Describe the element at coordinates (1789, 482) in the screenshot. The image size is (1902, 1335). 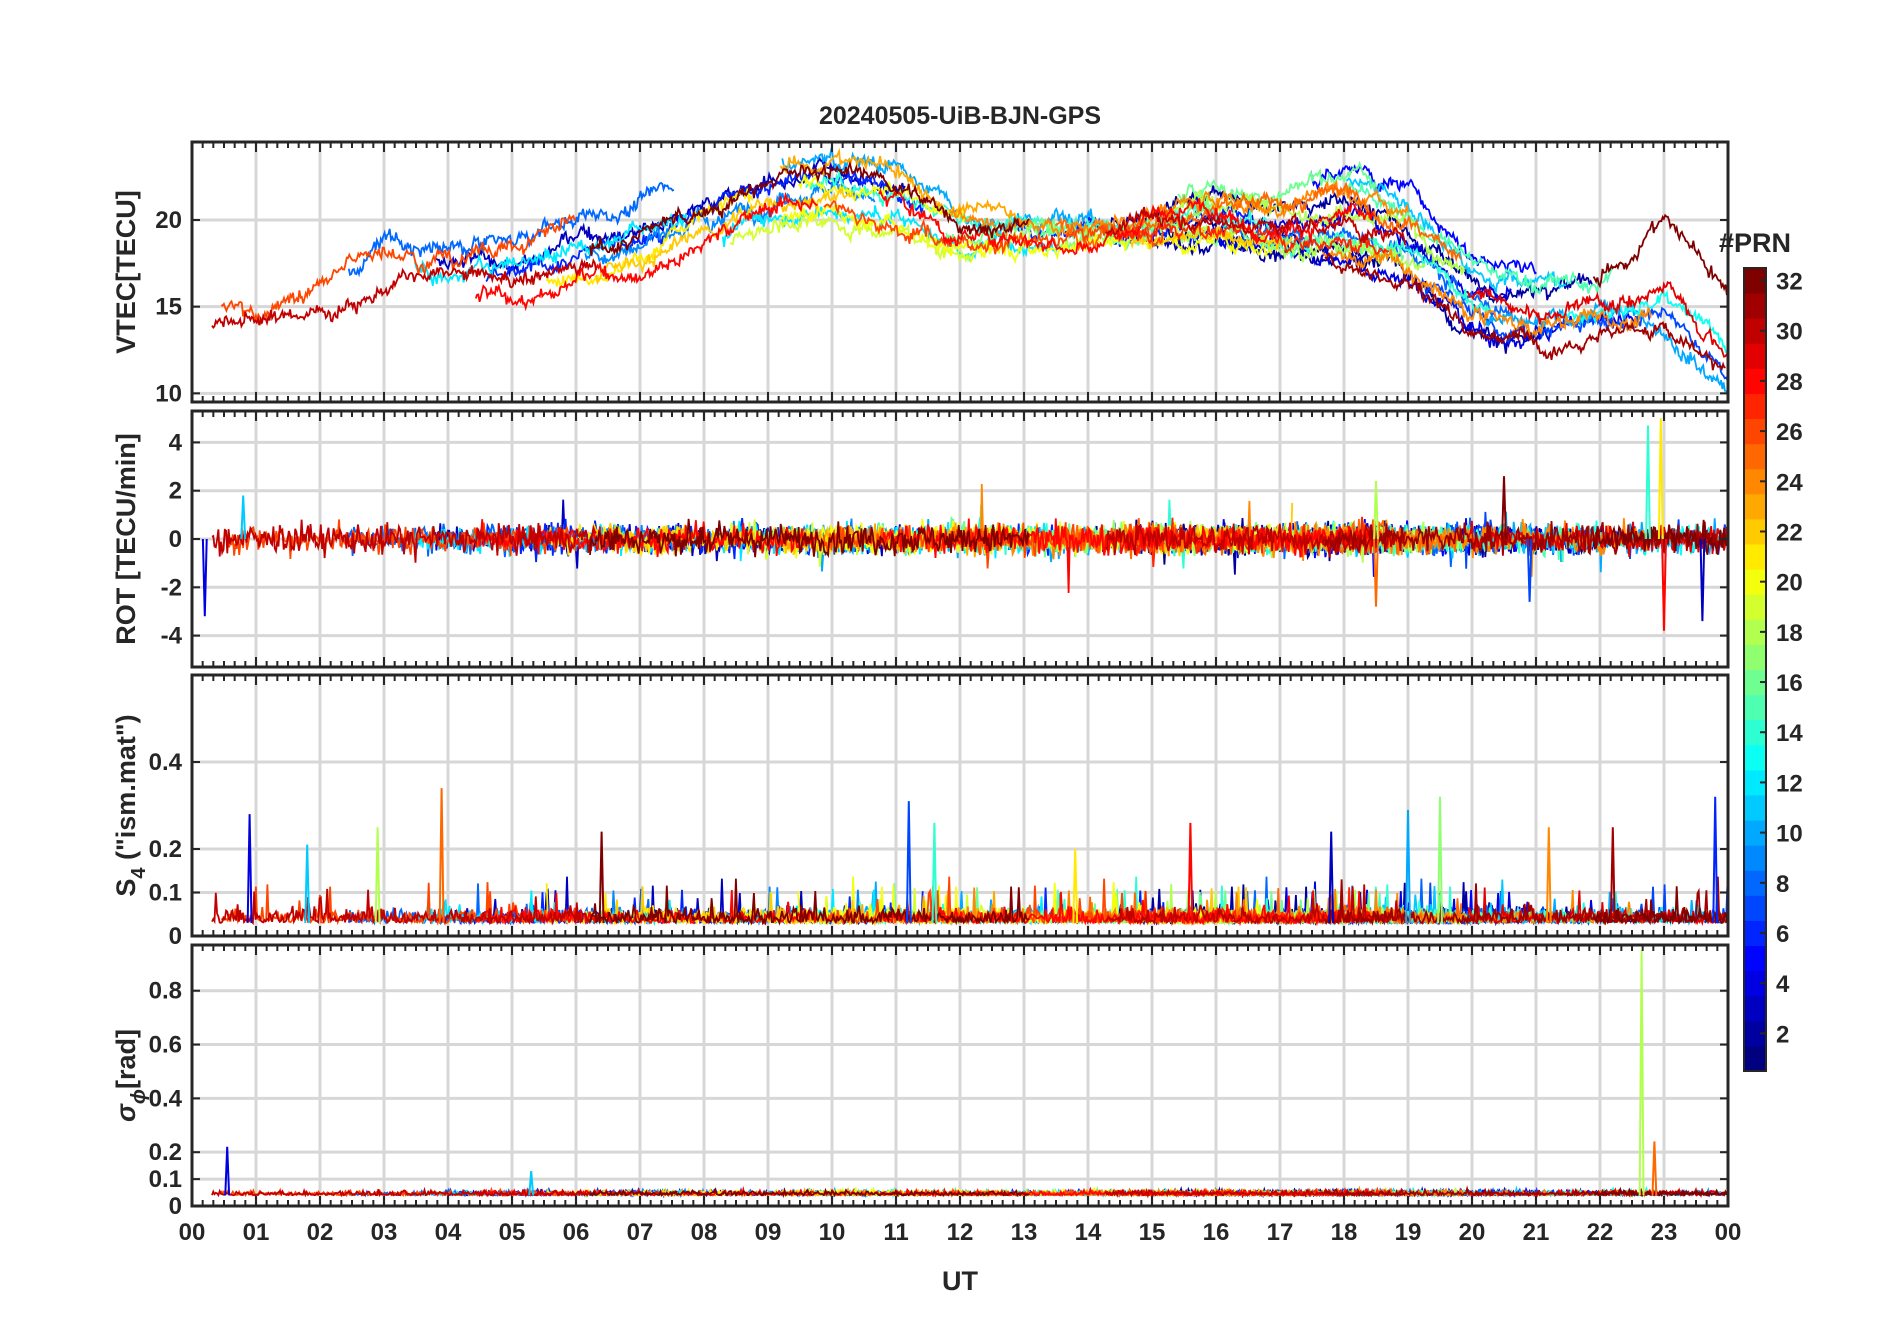
I see `colorbar-tick-label: 24` at that location.